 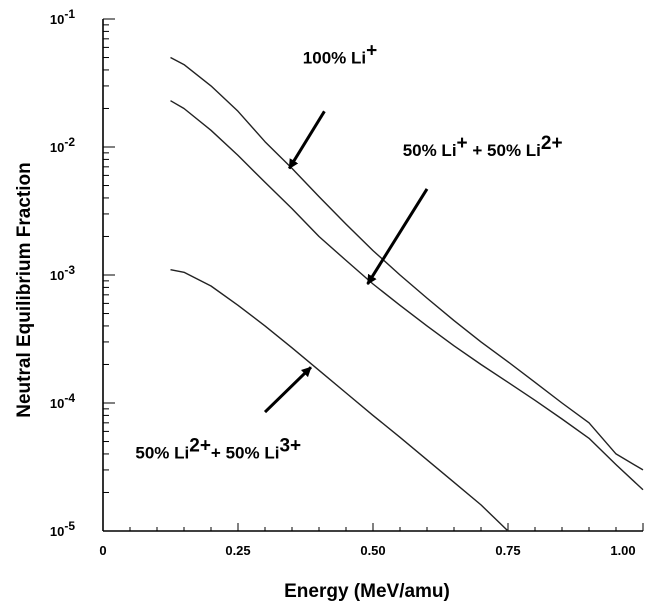 I want to click on x-tick-label: 0, so click(x=102, y=550).